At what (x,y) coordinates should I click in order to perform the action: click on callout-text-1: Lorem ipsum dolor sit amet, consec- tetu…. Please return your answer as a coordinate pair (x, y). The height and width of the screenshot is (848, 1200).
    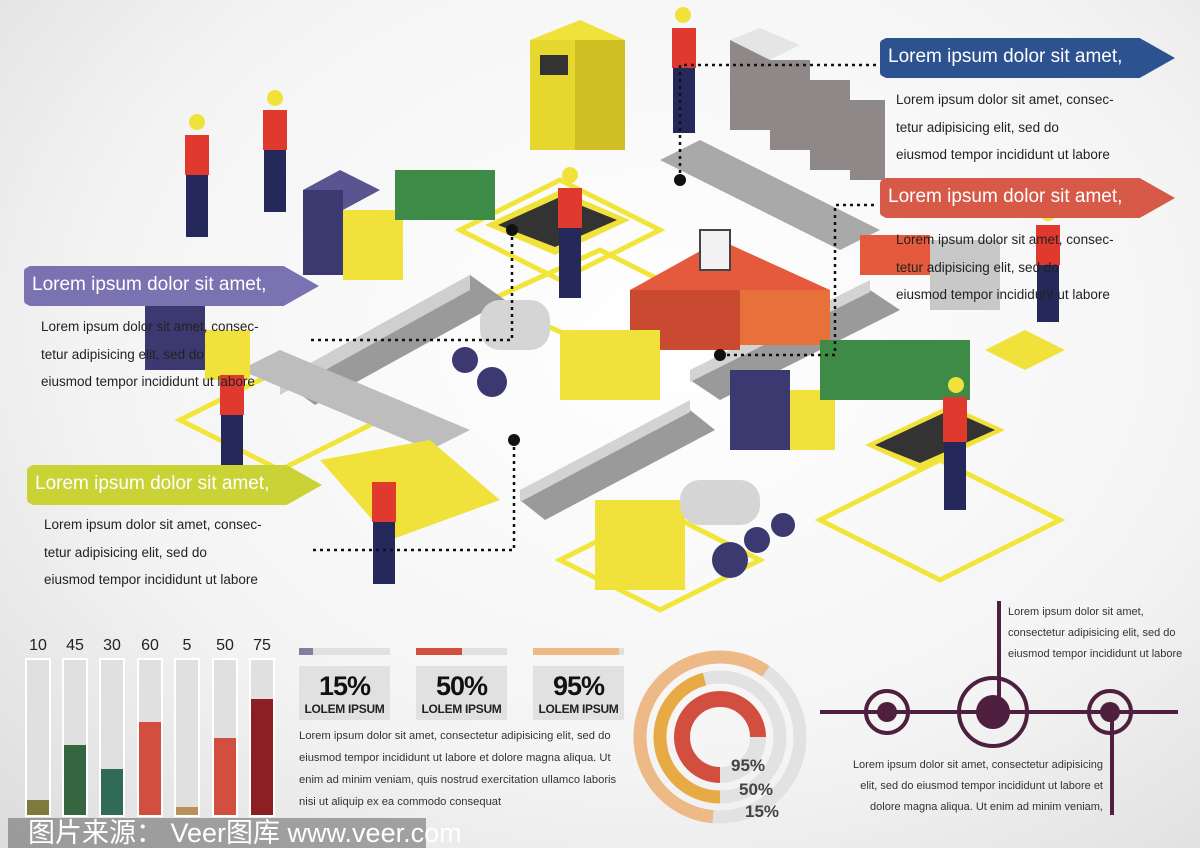
    Looking at the image, I should click on (1005, 127).